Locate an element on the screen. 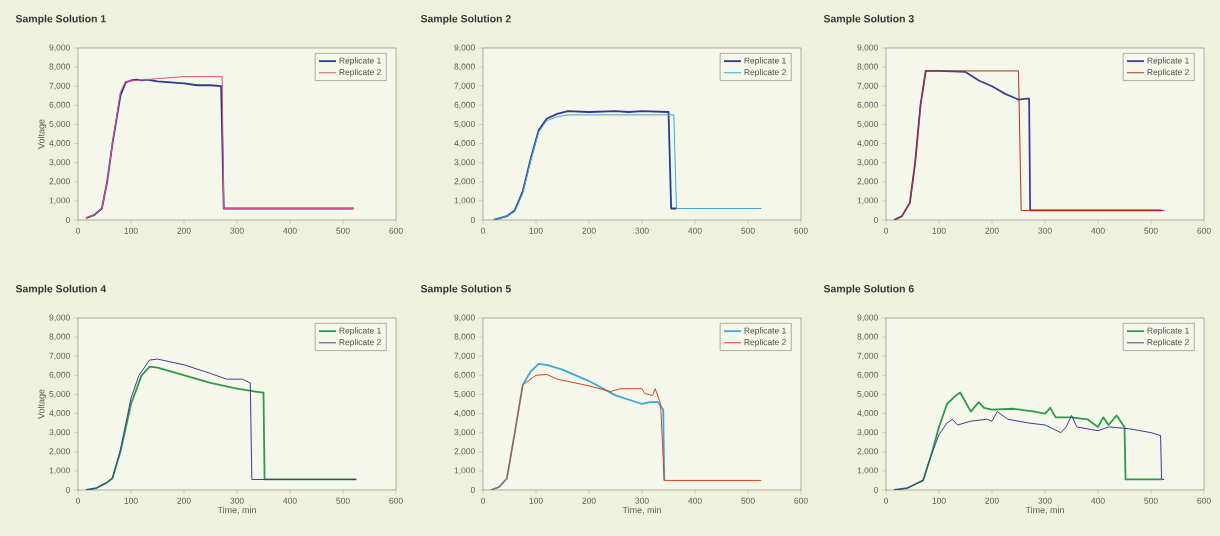 The width and height of the screenshot is (1220, 536). chart-title: Sample Solution 2 is located at coordinates (465, 19).